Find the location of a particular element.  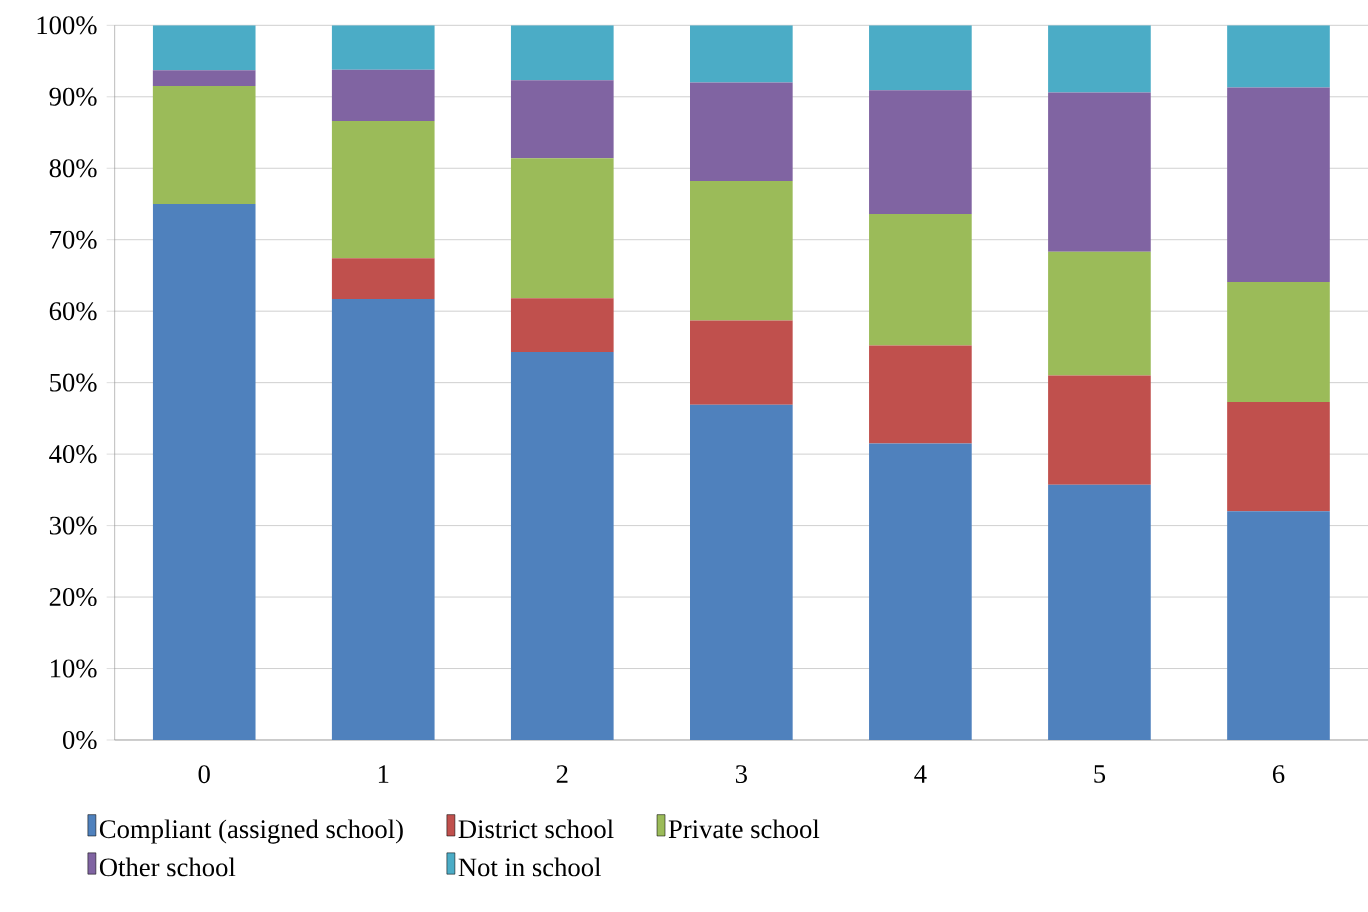

legend-label: Not in school is located at coordinates (529, 867).